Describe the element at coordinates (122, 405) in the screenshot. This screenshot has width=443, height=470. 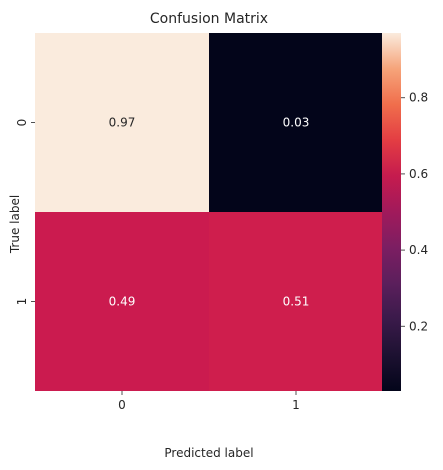
I see `x-tick-label-0: 0` at that location.